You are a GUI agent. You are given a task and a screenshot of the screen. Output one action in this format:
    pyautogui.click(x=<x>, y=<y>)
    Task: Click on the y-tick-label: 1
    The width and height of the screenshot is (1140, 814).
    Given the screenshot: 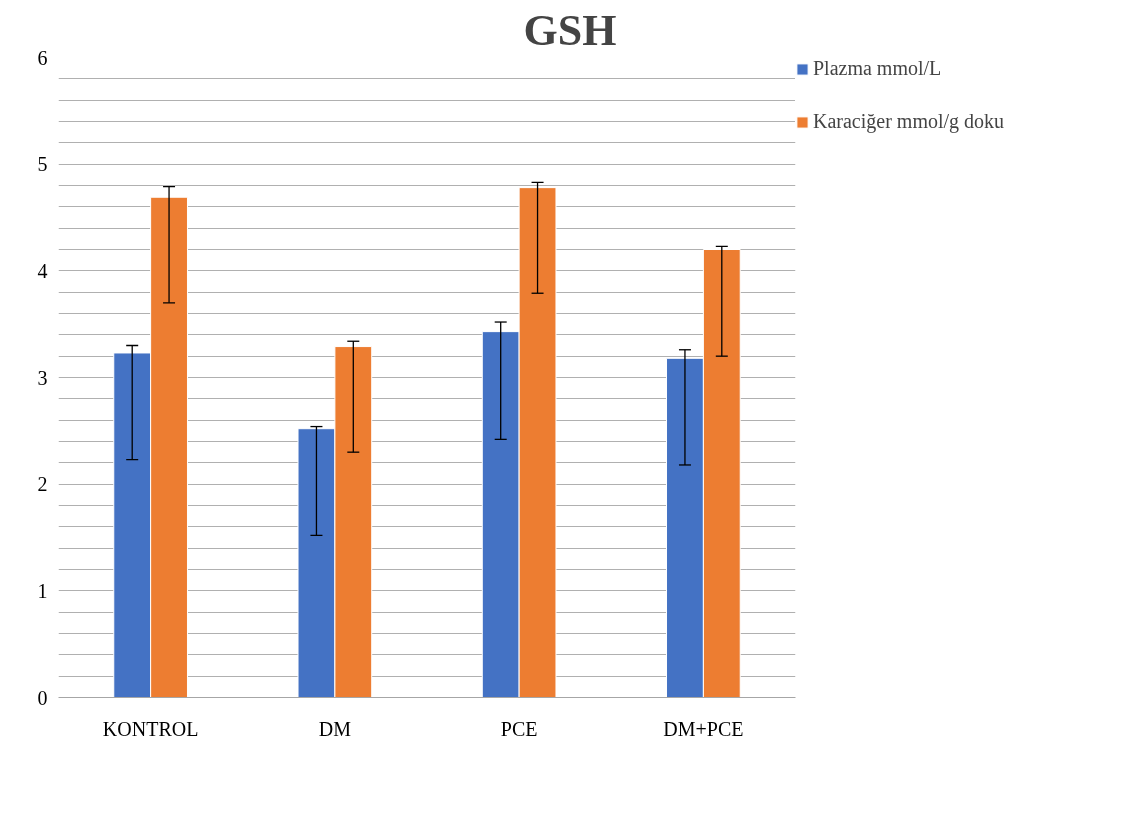 What is the action you would take?
    pyautogui.click(x=42, y=590)
    